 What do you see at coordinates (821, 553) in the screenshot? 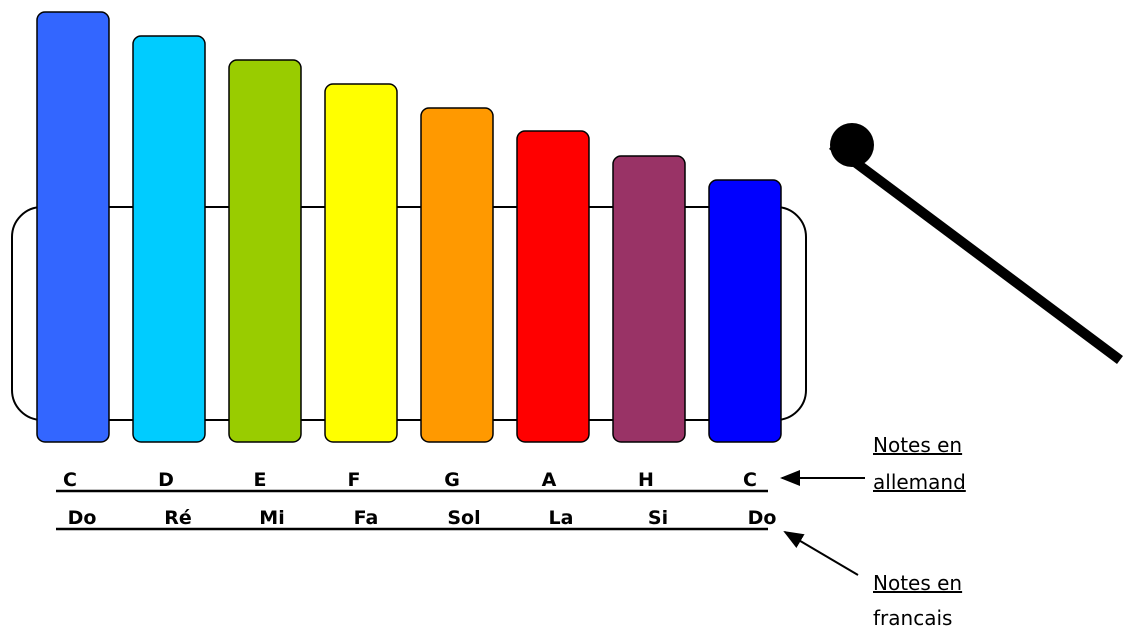
I see `arrow` at bounding box center [821, 553].